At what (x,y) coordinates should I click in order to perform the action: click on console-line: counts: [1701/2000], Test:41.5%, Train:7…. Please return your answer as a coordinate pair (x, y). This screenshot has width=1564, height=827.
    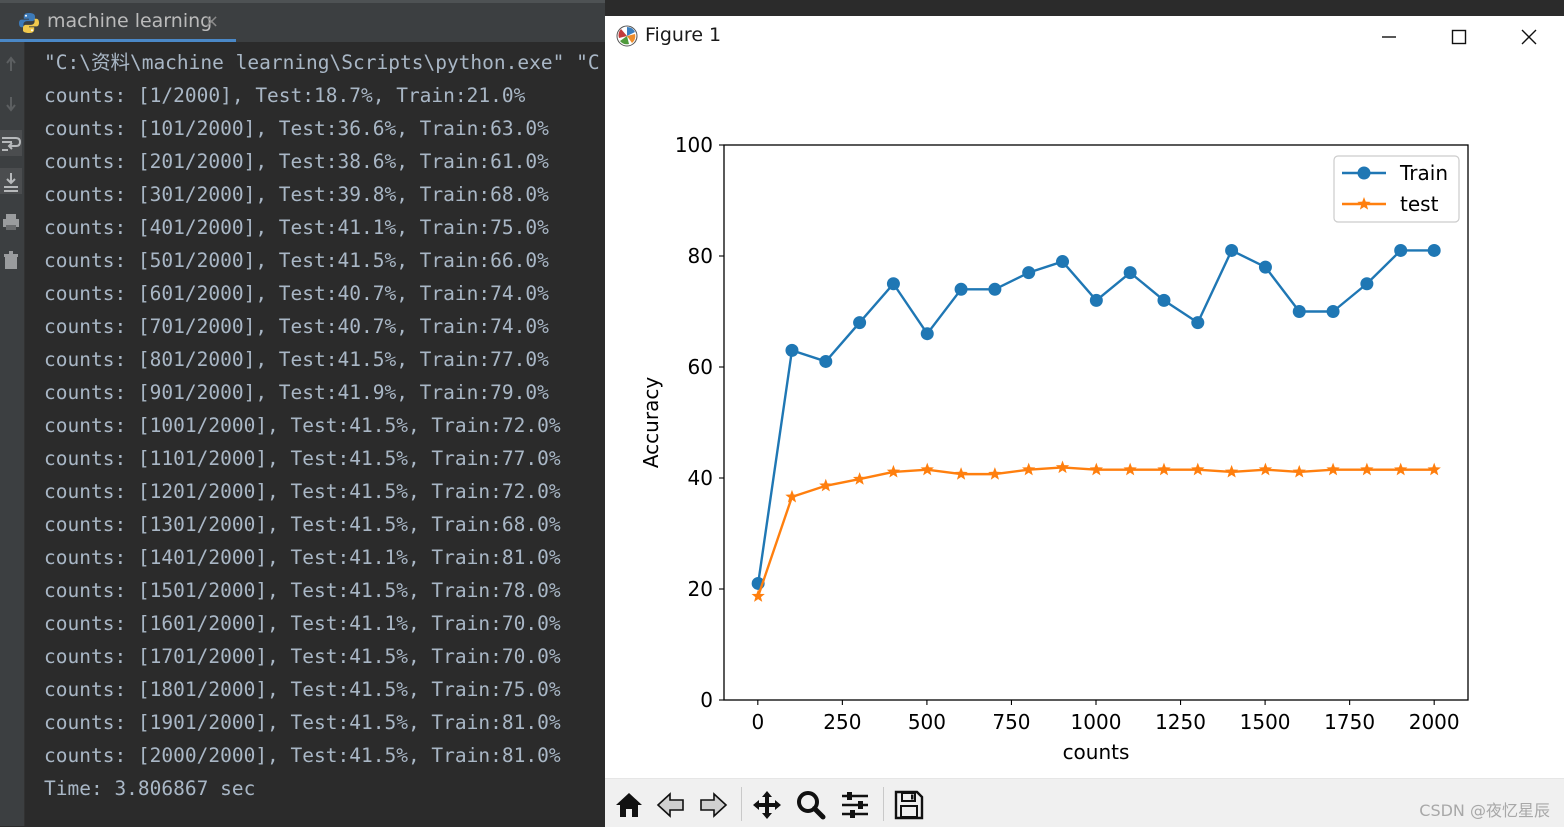
    Looking at the image, I should click on (302, 656).